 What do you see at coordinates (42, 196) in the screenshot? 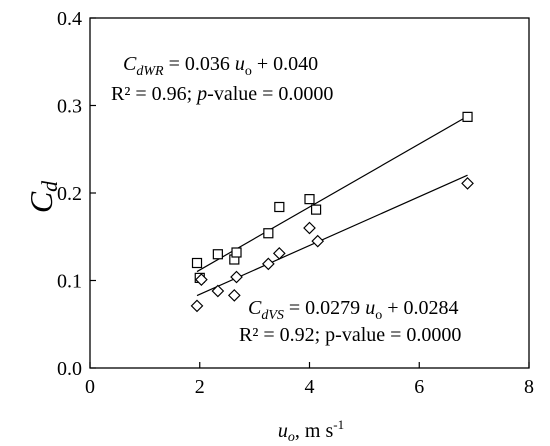
I see `y-axis-title: Cd` at bounding box center [42, 196].